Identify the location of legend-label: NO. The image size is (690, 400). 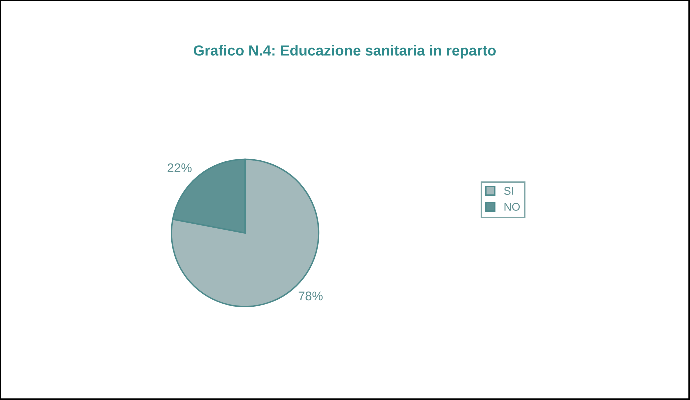
(512, 207).